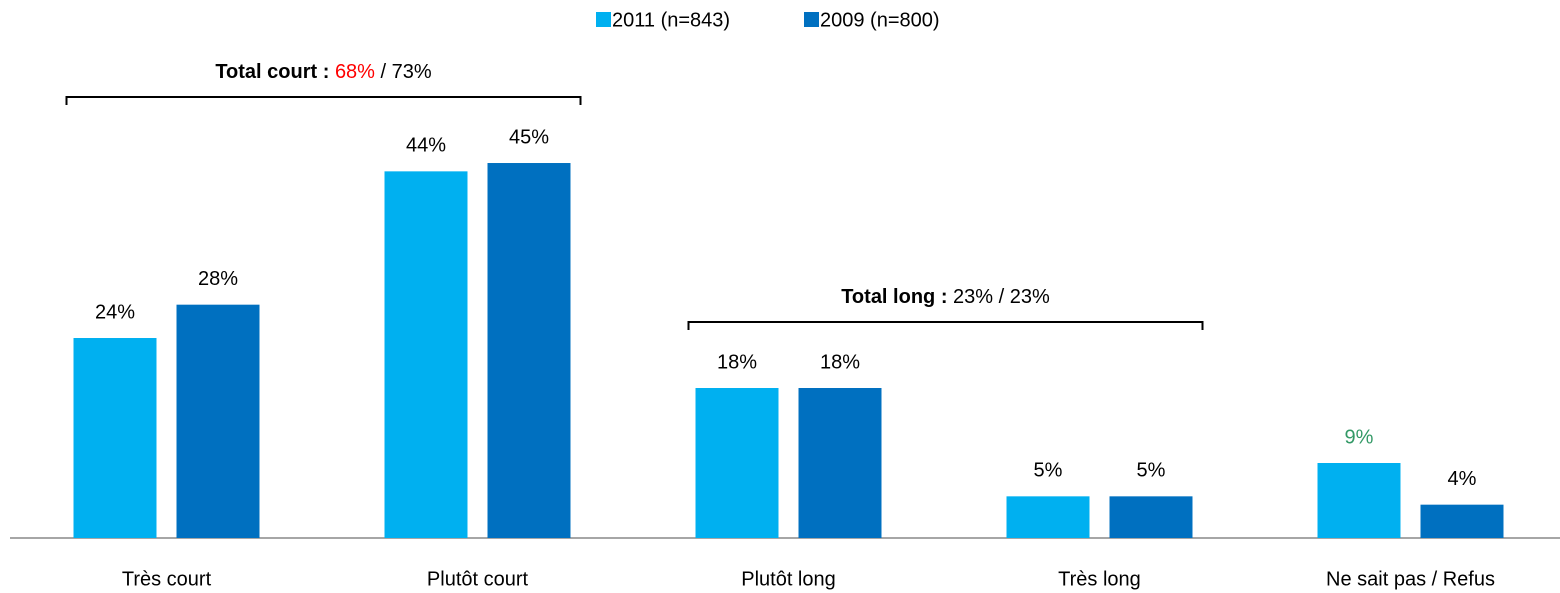 The image size is (1560, 593). I want to click on annotation: Total court : 68% / 73%, so click(323, 72).